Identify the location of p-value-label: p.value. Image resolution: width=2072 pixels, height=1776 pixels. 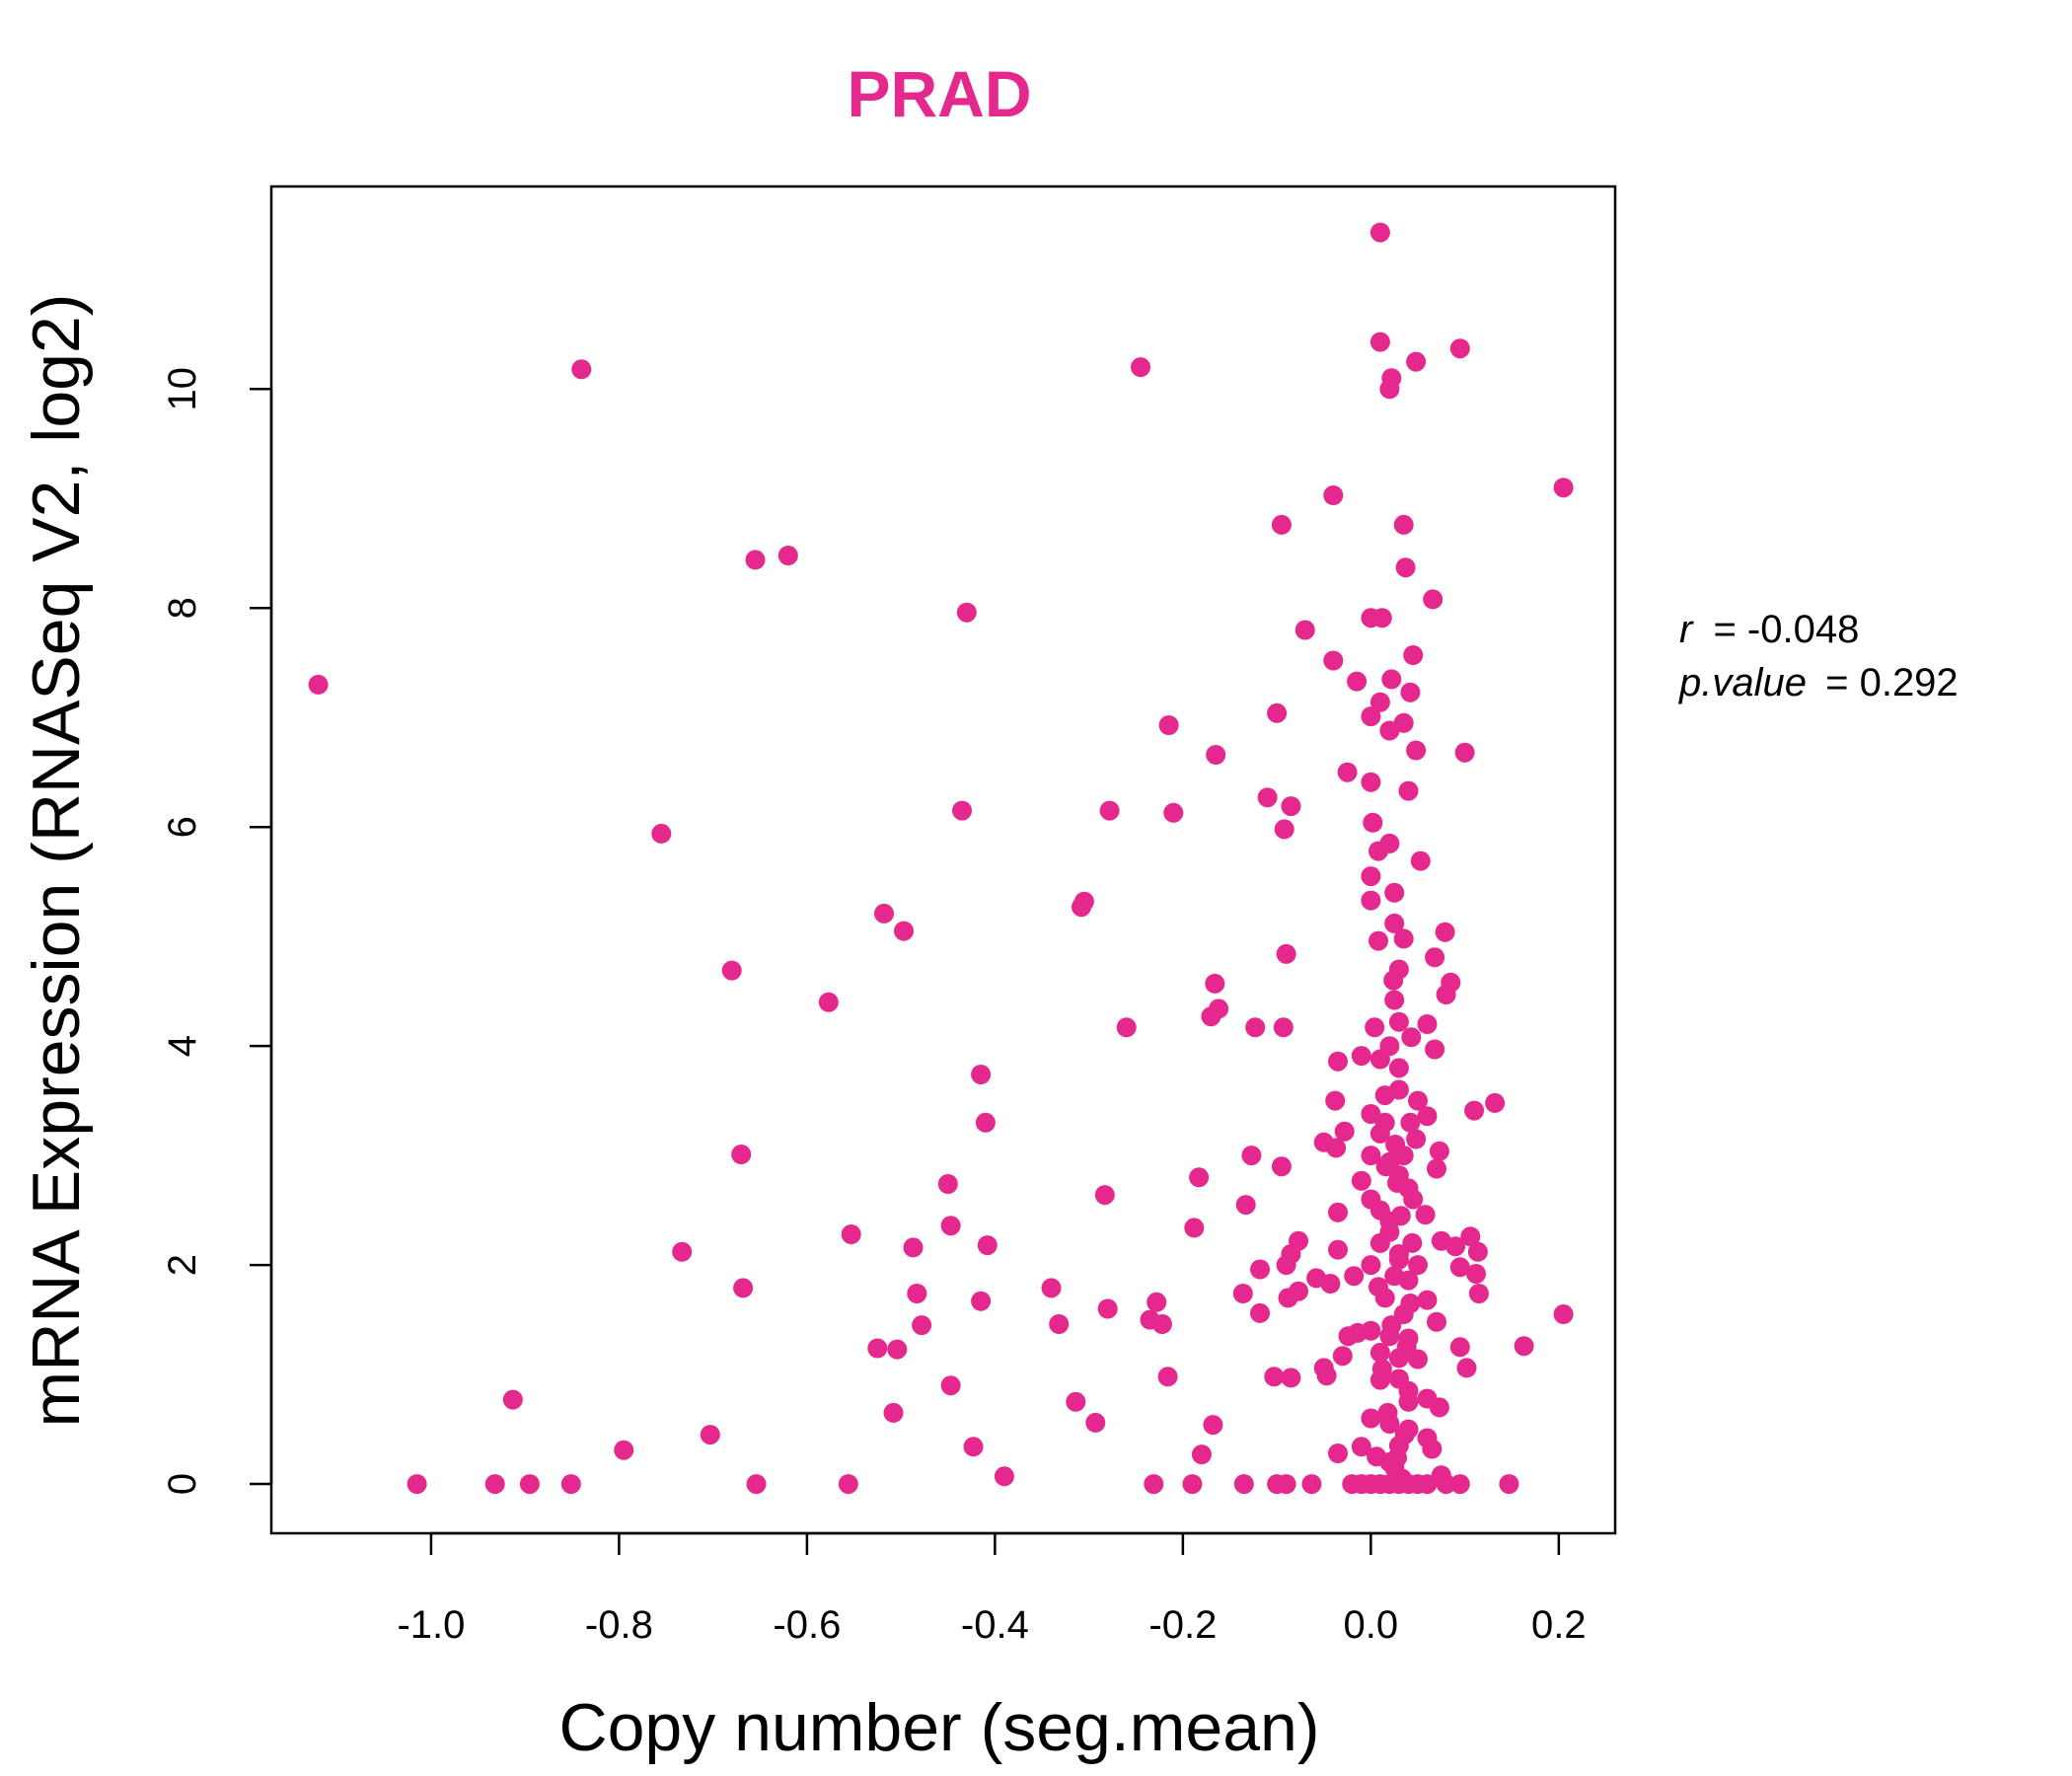
(1743, 683).